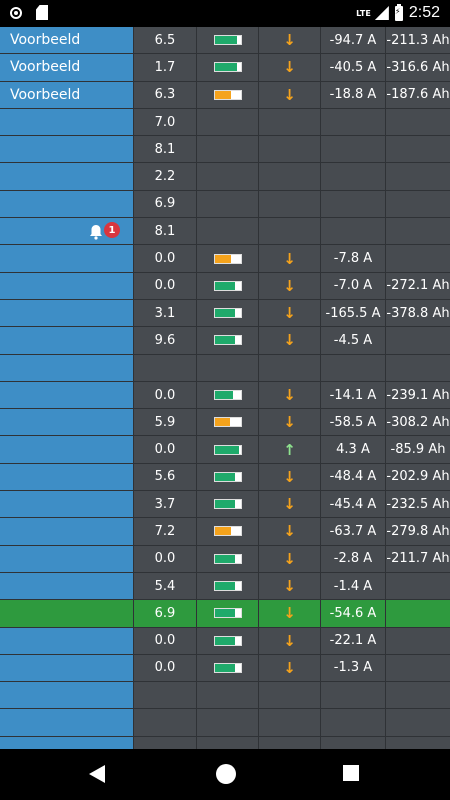 The height and width of the screenshot is (800, 450). Describe the element at coordinates (225, 313) in the screenshot. I see `table-row: 3.1 ↓ -165.5 A -378.8 Ah` at that location.